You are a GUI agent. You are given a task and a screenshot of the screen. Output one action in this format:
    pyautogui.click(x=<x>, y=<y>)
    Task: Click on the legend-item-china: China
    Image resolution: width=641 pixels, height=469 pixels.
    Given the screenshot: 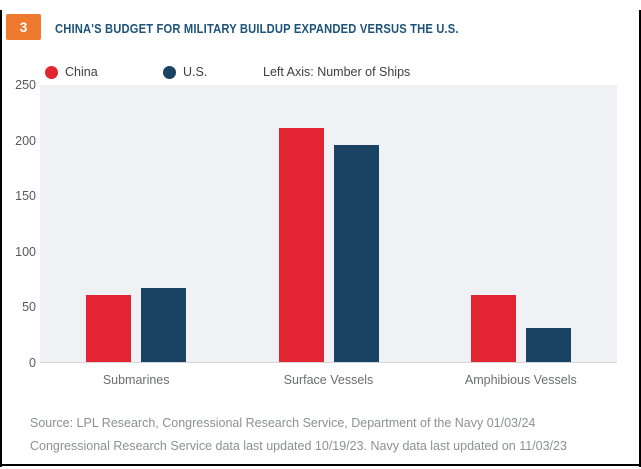 What is the action you would take?
    pyautogui.click(x=71, y=72)
    